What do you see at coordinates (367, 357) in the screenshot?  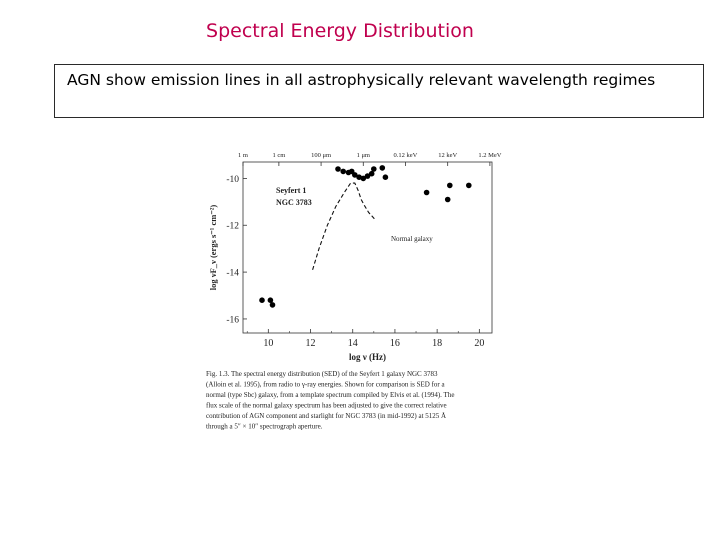 I see `x-axis-label: log ν (Hz)` at bounding box center [367, 357].